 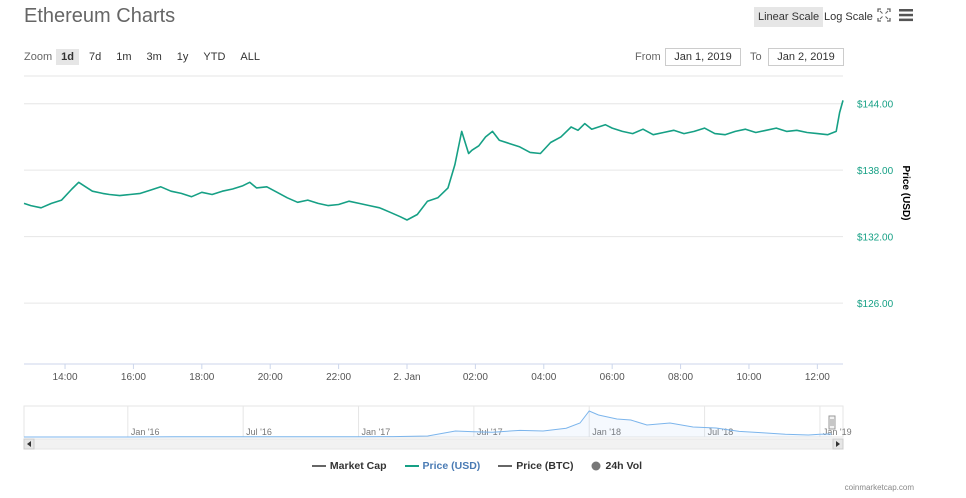 I want to click on legend-label: Market Cap, so click(x=358, y=466).